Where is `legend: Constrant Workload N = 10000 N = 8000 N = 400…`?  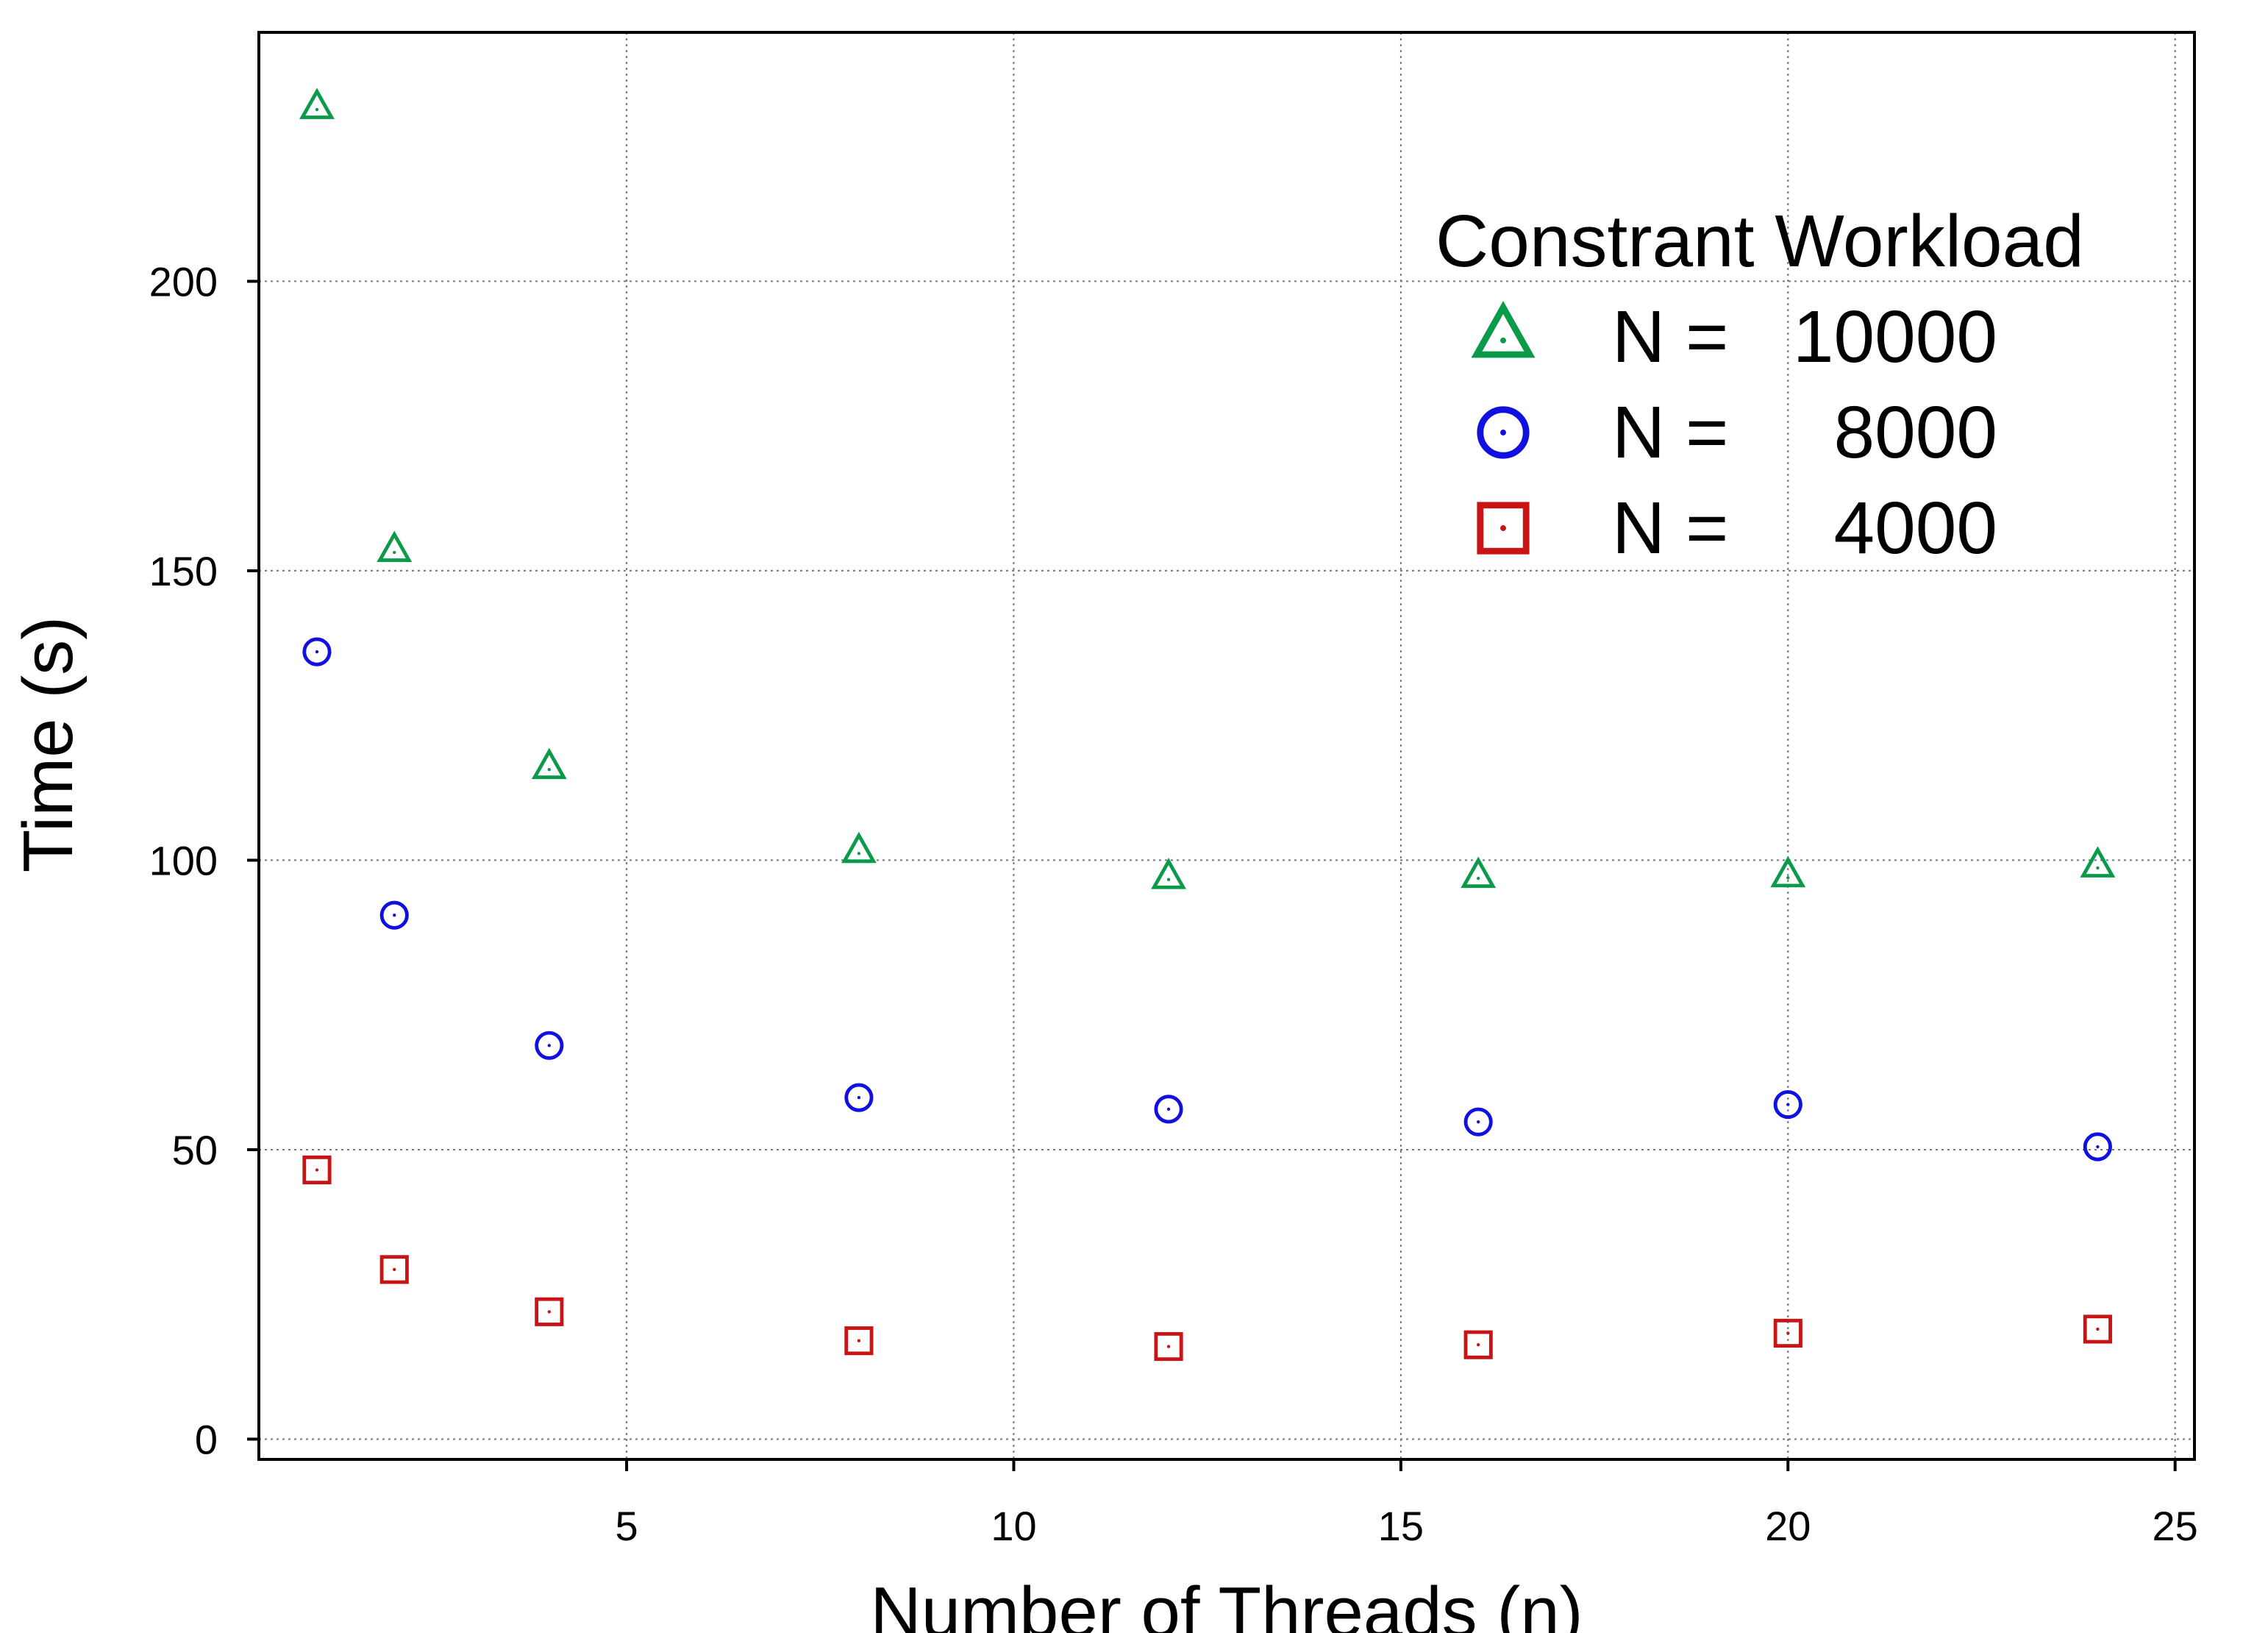
legend: Constrant Workload N = 10000 N = 8000 N = 400… is located at coordinates (1760, 384).